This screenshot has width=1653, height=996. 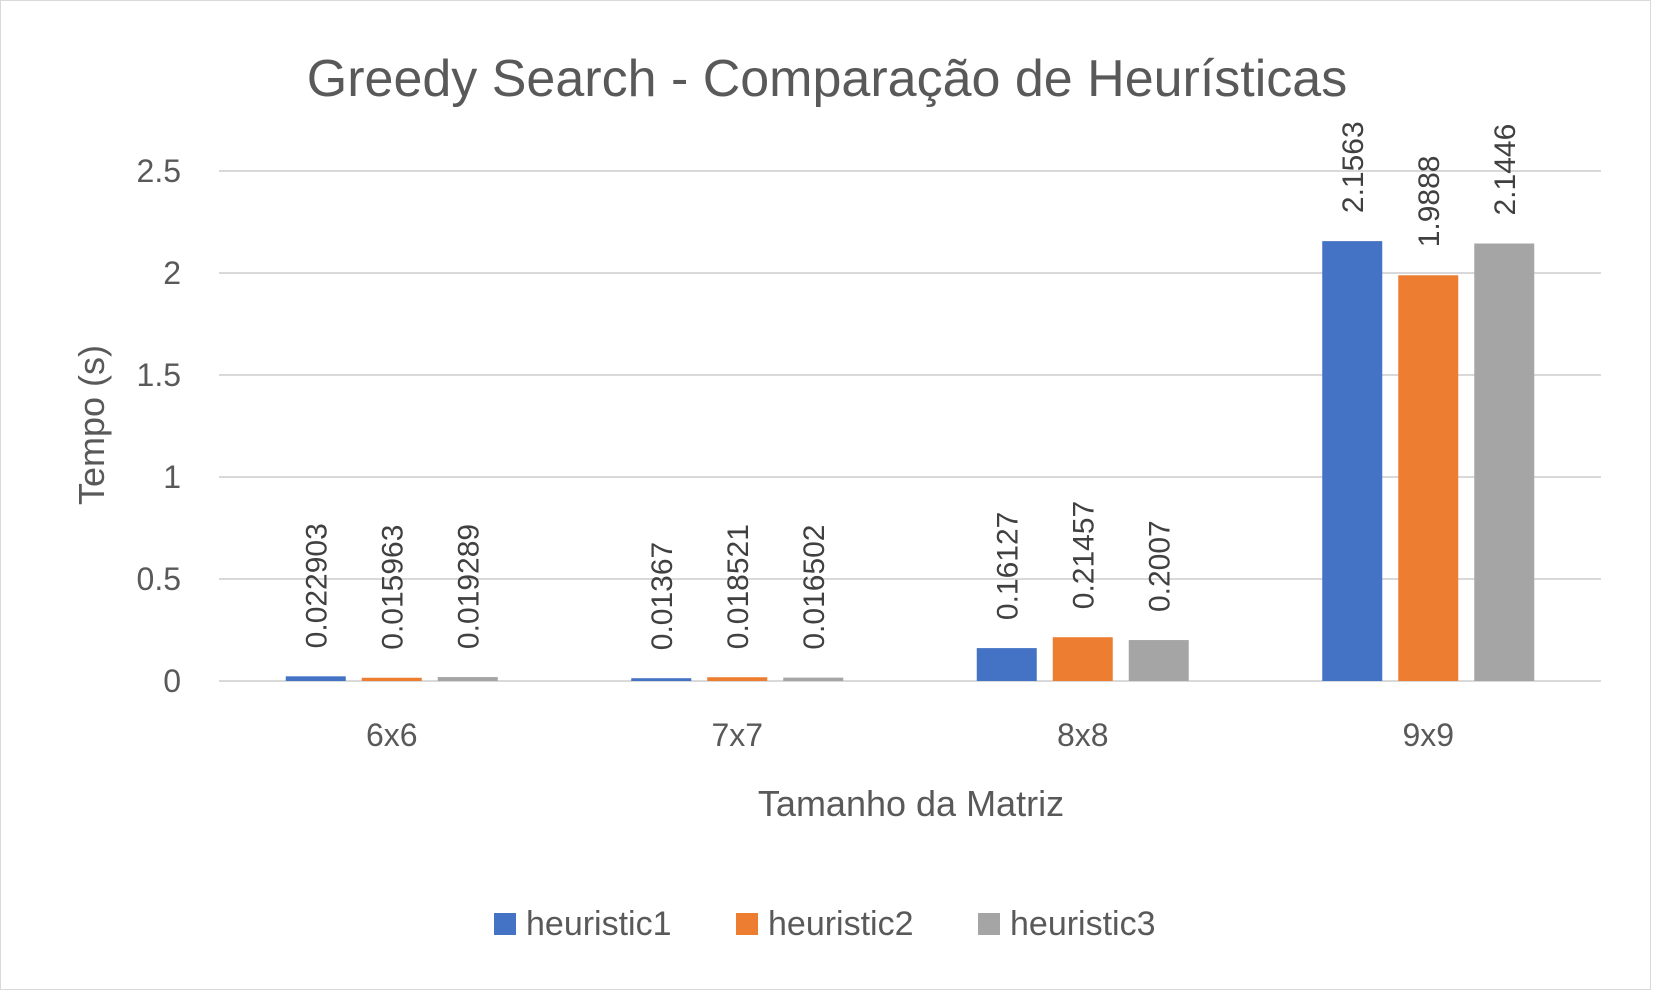 What do you see at coordinates (599, 924) in the screenshot?
I see `legend-label-heuristic1: heuristic1` at bounding box center [599, 924].